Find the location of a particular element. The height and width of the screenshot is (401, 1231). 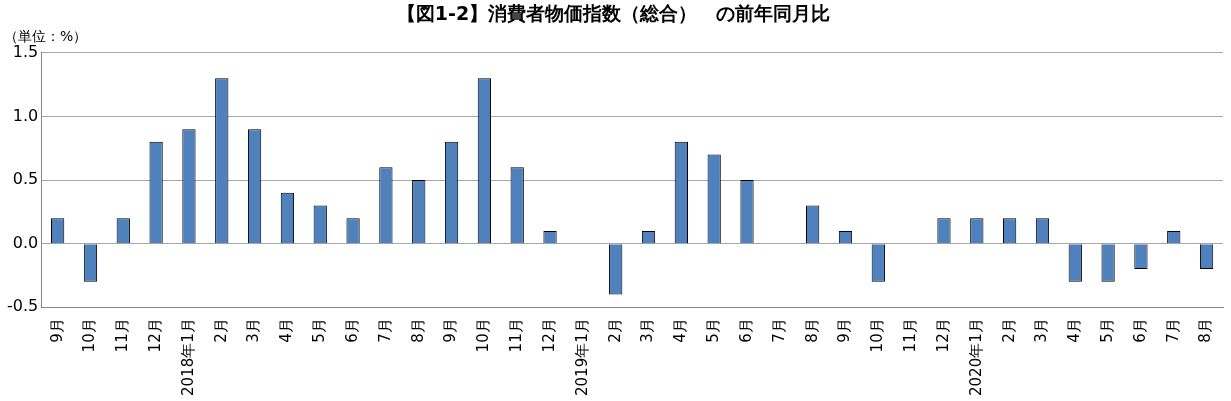

x-tick-label: 2018年1月 is located at coordinates (187, 357).